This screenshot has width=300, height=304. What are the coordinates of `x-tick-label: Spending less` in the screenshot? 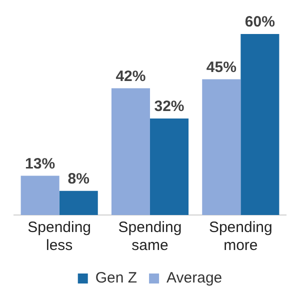 It's located at (60, 236).